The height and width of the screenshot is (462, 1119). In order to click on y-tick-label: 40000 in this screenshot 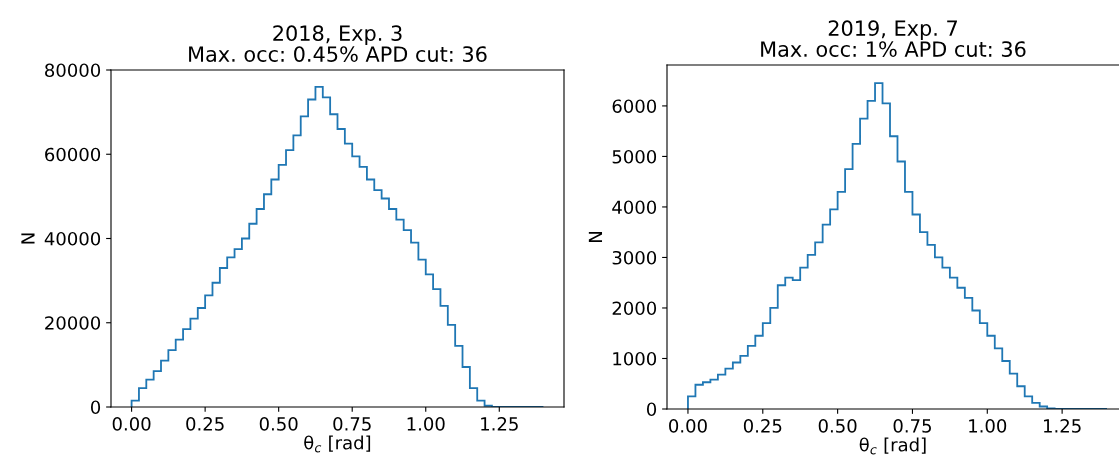, I will do `click(72, 238)`.